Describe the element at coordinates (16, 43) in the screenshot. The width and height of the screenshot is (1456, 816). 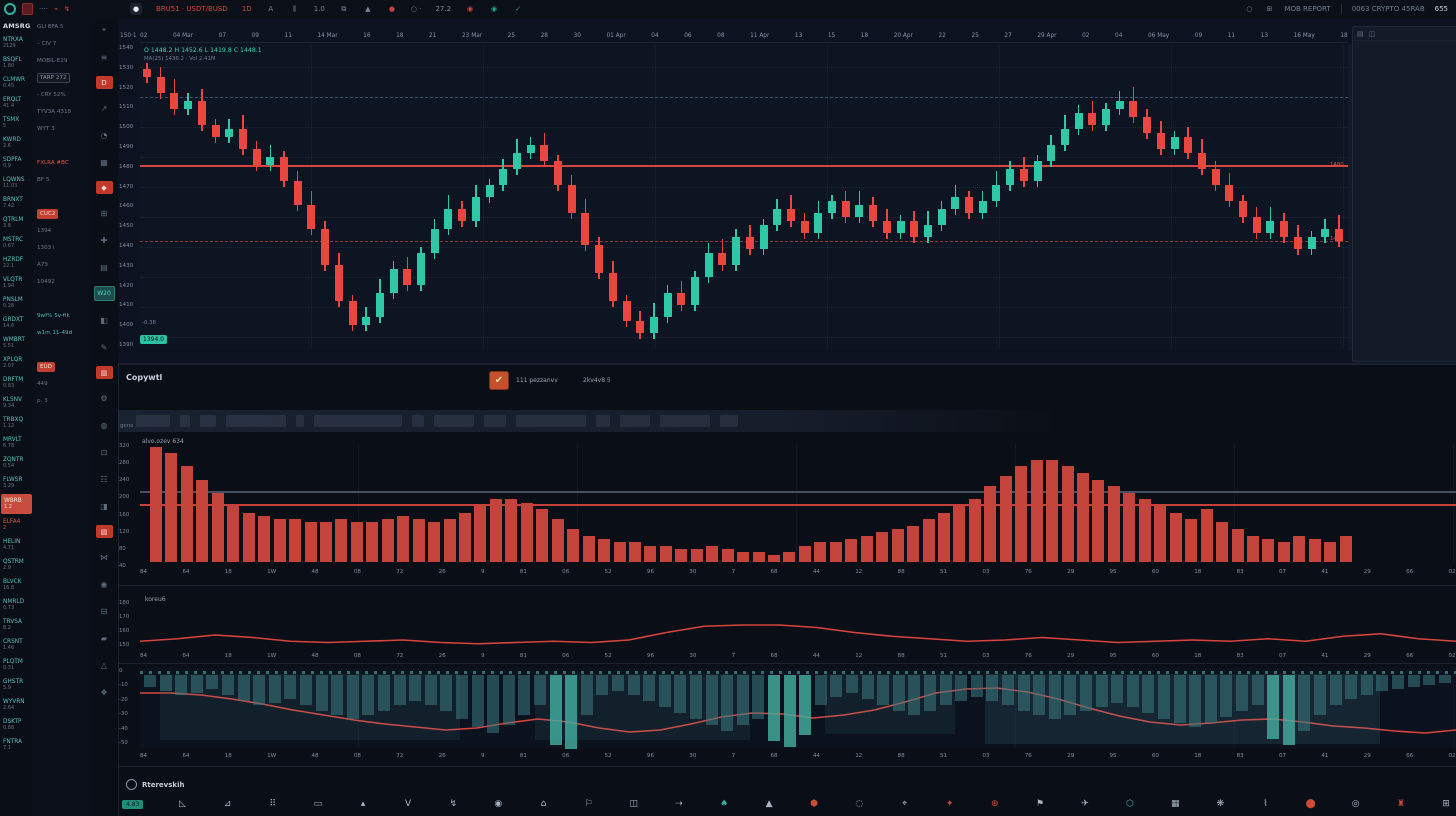
I see `watchlist-row: NTRXA 2129` at that location.